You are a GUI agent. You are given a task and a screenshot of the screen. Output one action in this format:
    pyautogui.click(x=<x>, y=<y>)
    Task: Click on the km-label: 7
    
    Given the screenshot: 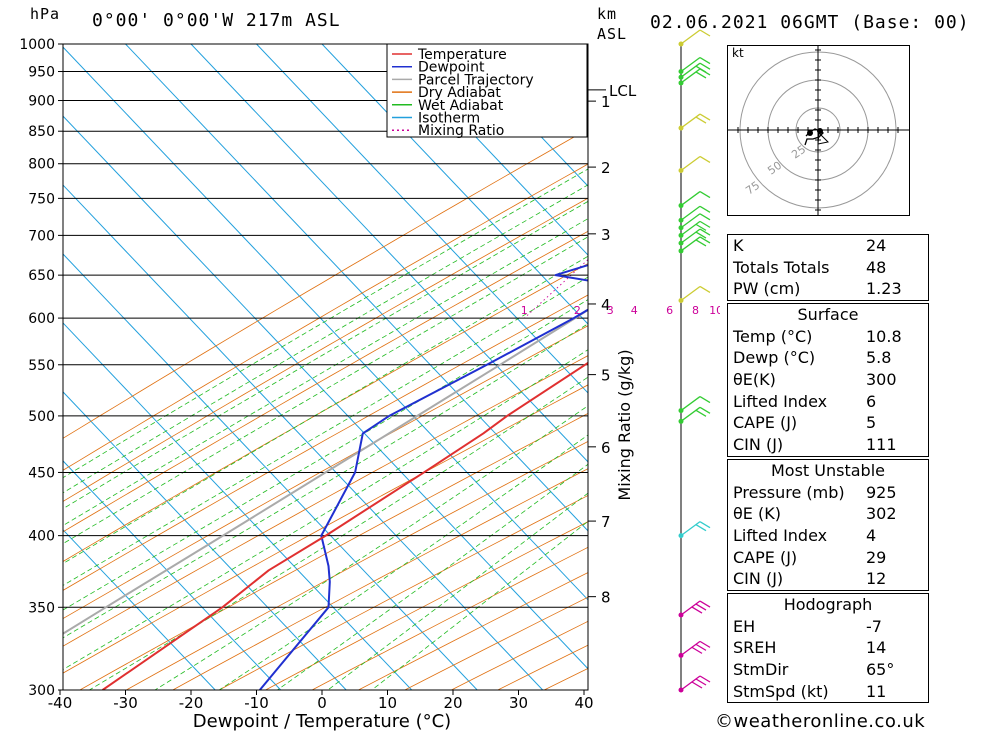 What is the action you would take?
    pyautogui.click(x=606, y=522)
    